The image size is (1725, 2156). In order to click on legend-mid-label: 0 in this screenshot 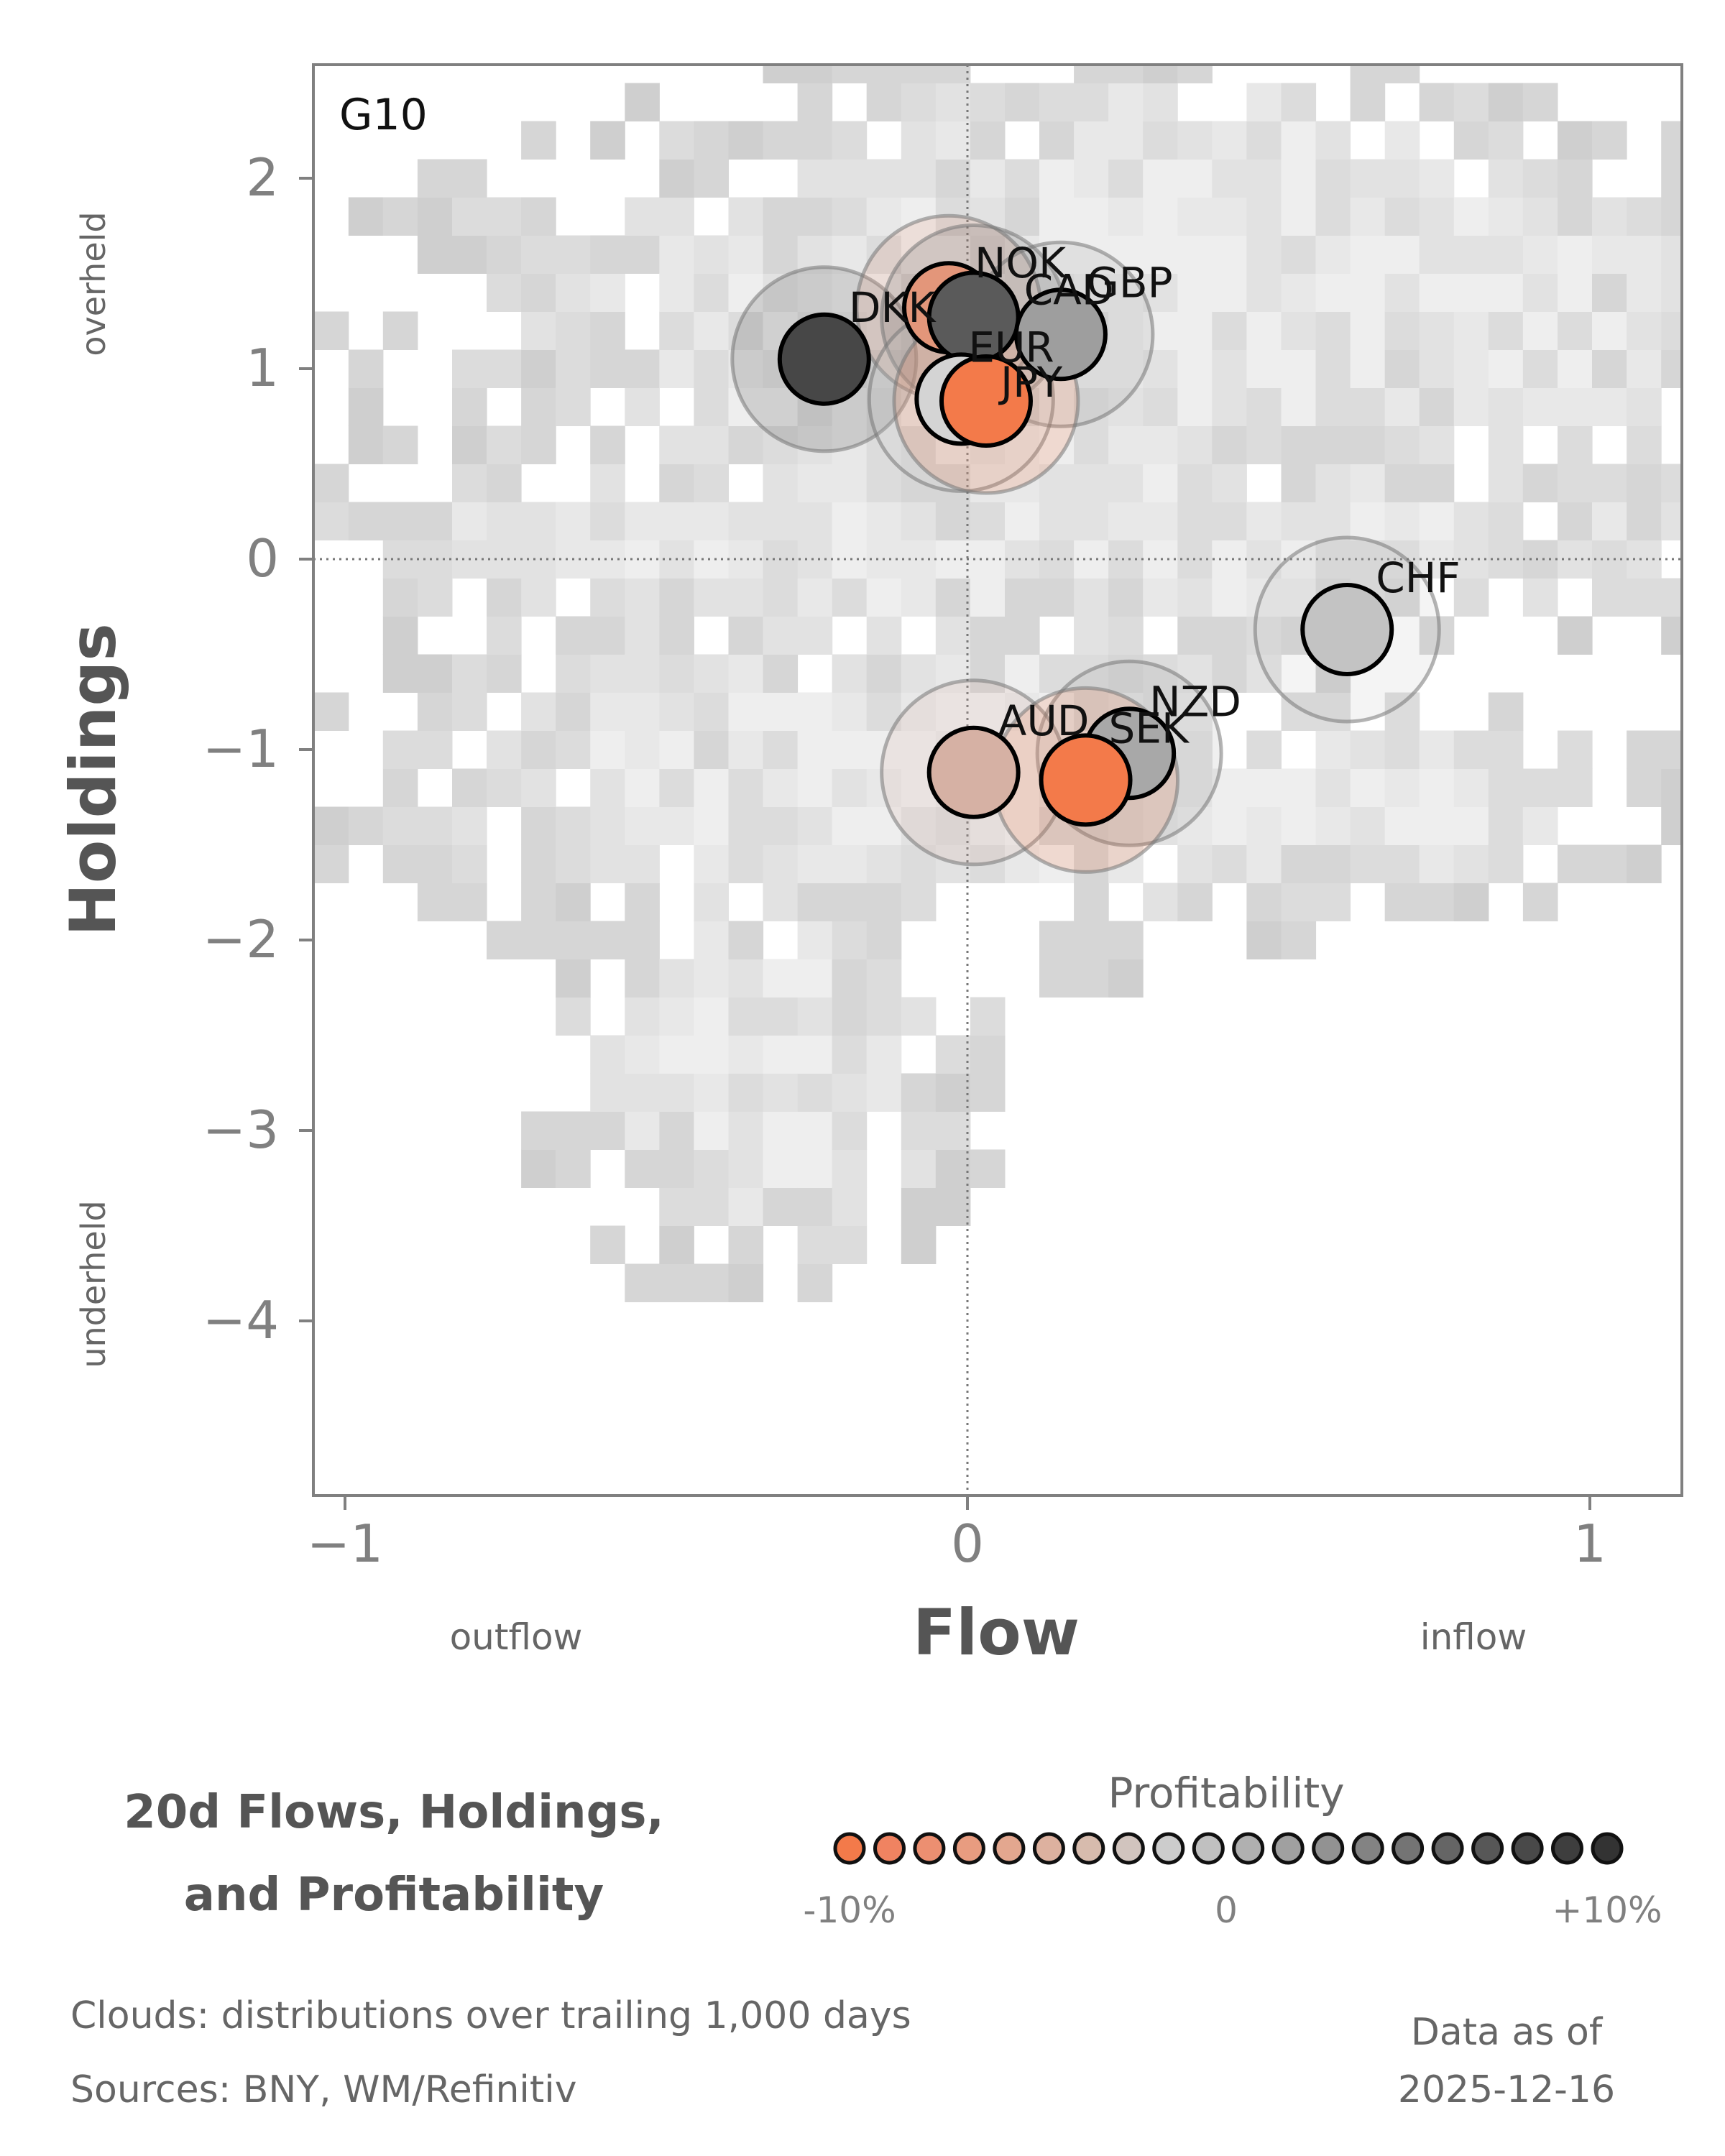, I will do `click(1226, 1910)`.